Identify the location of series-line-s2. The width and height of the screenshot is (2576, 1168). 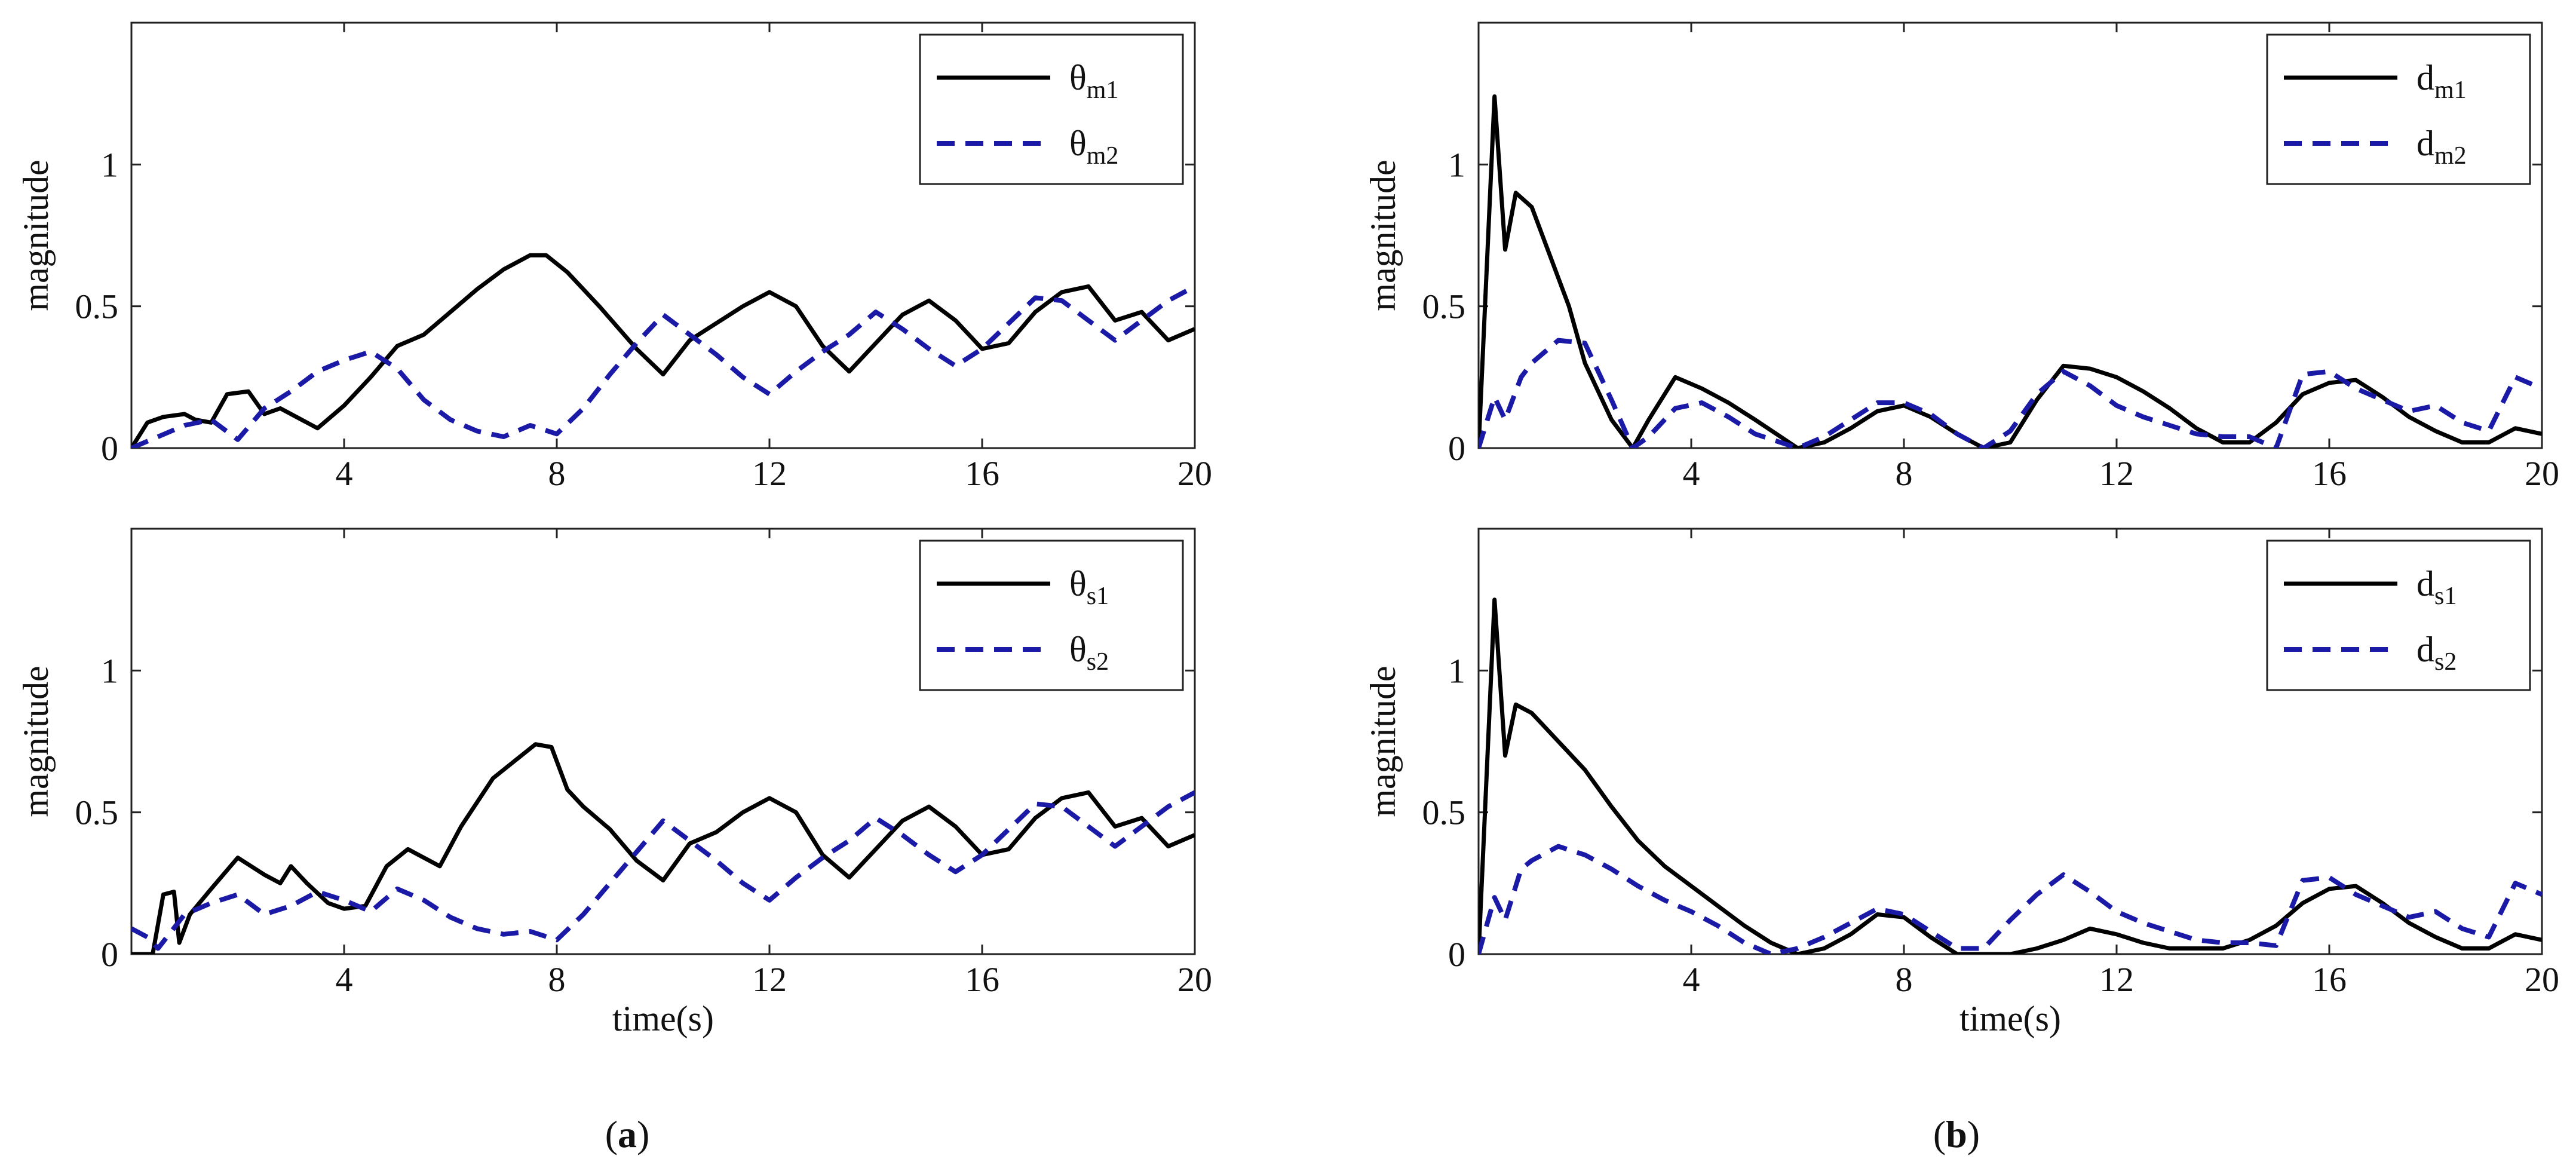
(2010, 899).